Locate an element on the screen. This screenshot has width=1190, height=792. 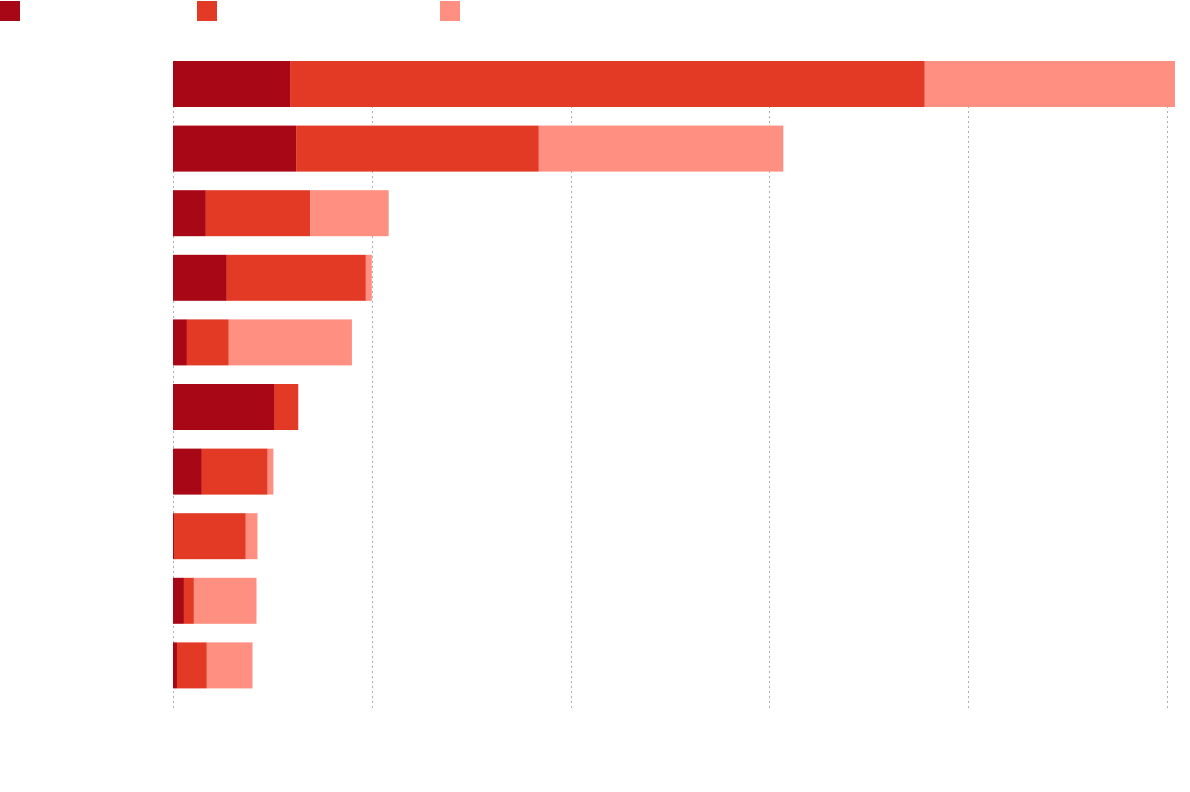
legend is located at coordinates (230, 11).